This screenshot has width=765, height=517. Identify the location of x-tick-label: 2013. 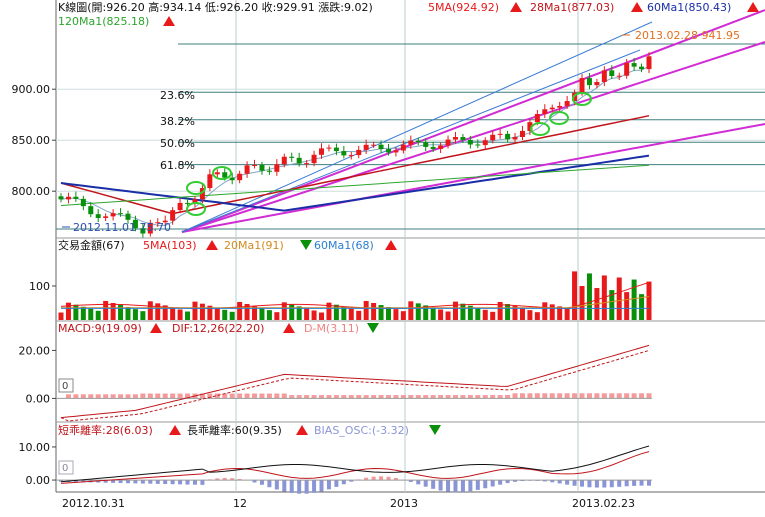
(404, 503).